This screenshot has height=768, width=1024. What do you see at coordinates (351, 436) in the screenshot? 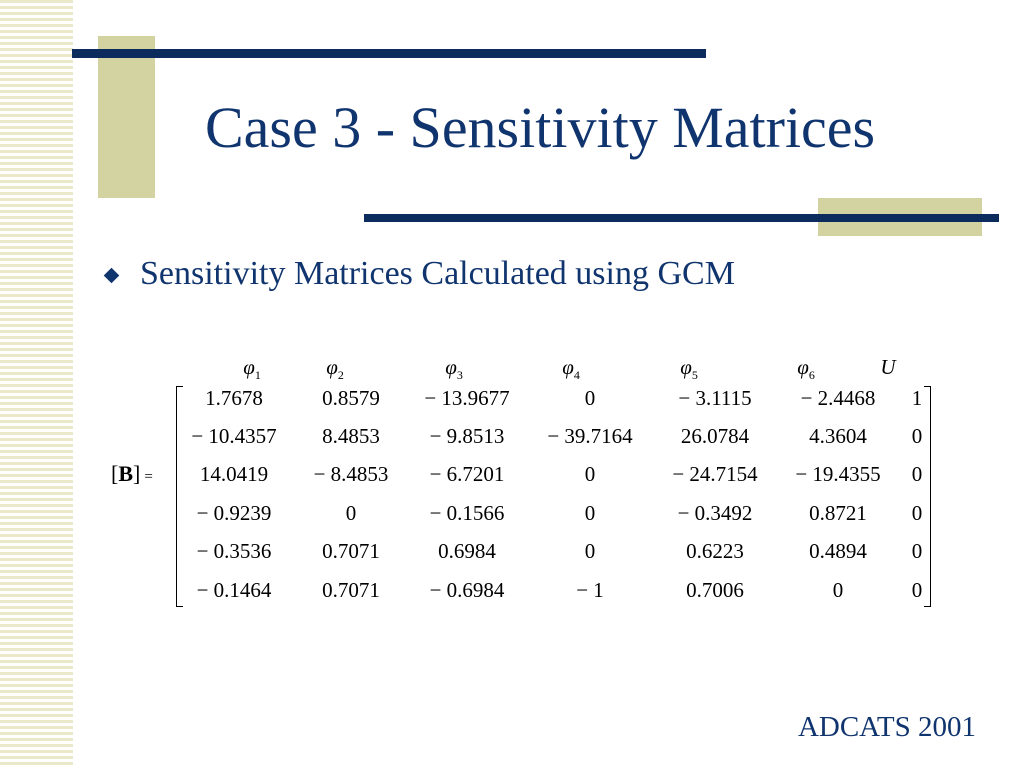
I see `matrix-cell: 8.4853` at bounding box center [351, 436].